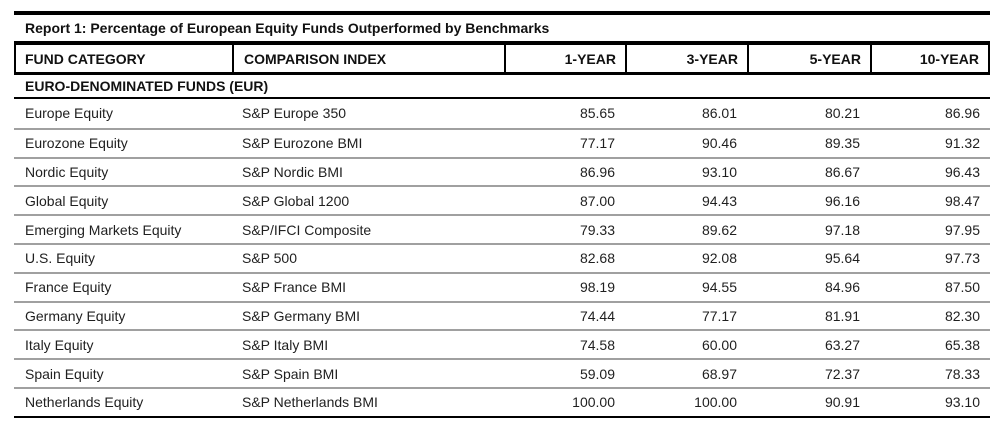  What do you see at coordinates (842, 229) in the screenshot?
I see `value-5-year: 97.18` at bounding box center [842, 229].